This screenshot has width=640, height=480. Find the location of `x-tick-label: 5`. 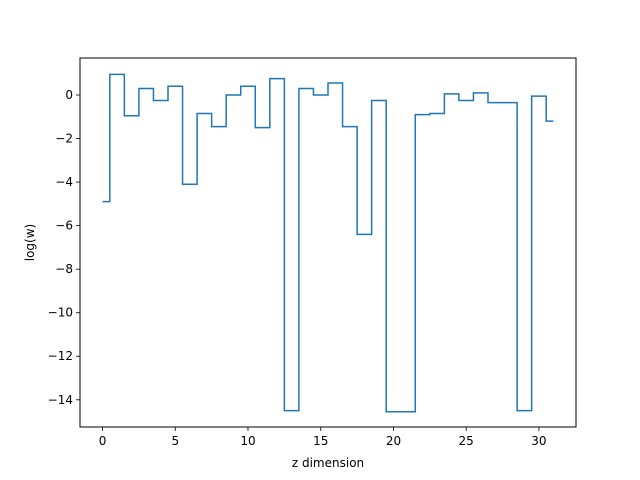

x-tick-label: 5 is located at coordinates (175, 441).